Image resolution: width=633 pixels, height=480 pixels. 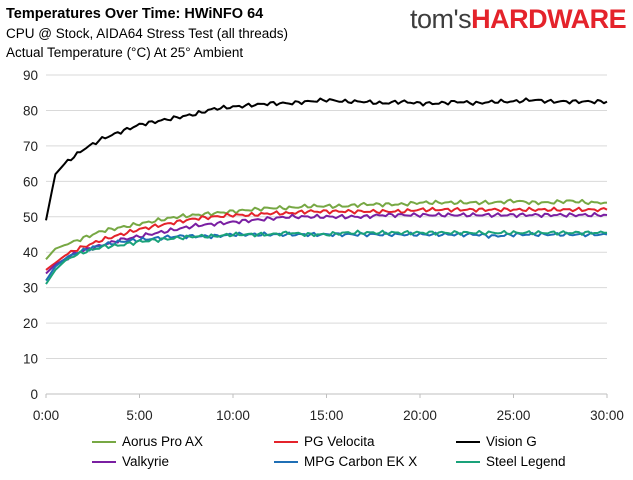 What do you see at coordinates (420, 415) in the screenshot?
I see `x-tick-label: 20:00` at bounding box center [420, 415].